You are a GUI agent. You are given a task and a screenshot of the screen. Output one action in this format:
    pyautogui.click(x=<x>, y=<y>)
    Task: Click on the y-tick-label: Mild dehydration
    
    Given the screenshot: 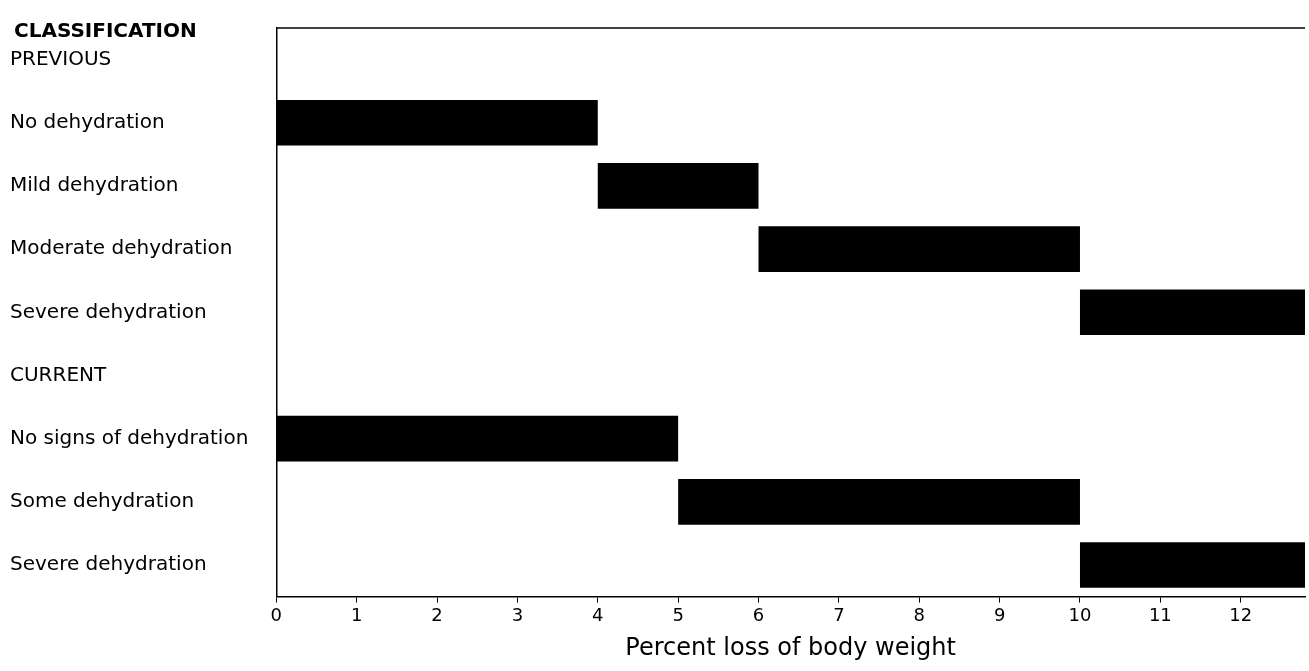 What is the action you would take?
    pyautogui.click(x=94, y=184)
    